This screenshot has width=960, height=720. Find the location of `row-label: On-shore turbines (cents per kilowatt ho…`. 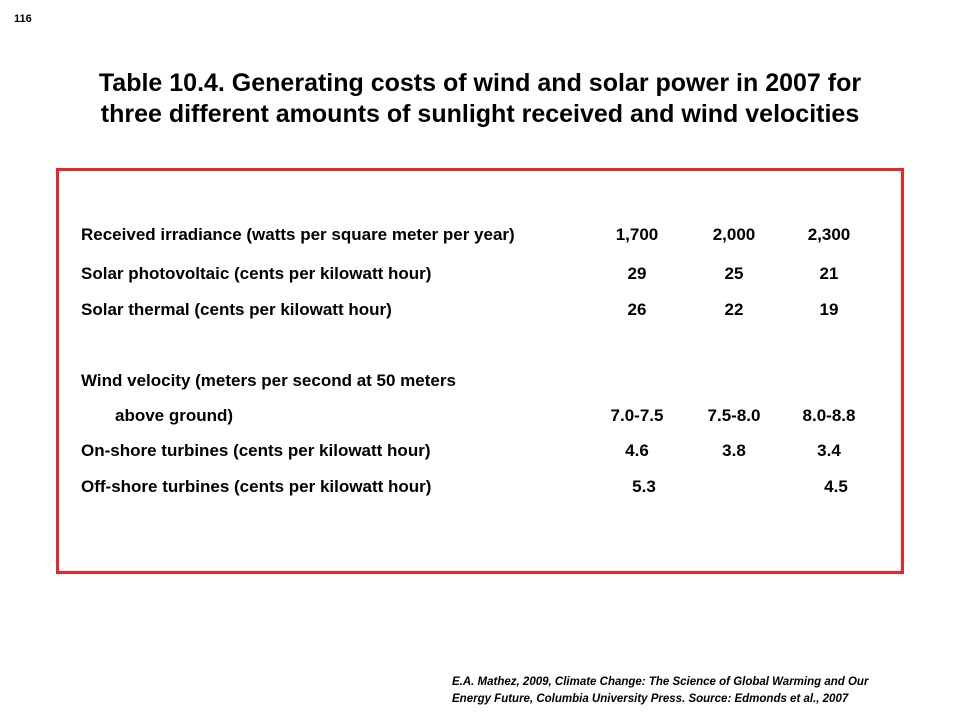

row-label: On-shore turbines (cents per kilowatt ho… is located at coordinates (256, 450).